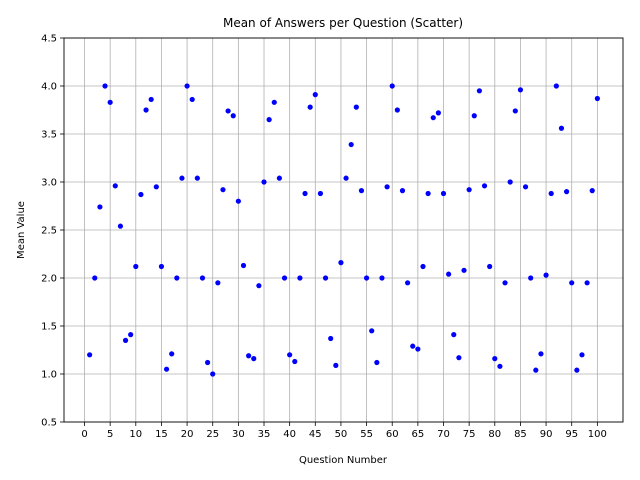  Describe the element at coordinates (343, 23) in the screenshot. I see `chart-title: Mean of Answers per Question (Scatter)` at that location.